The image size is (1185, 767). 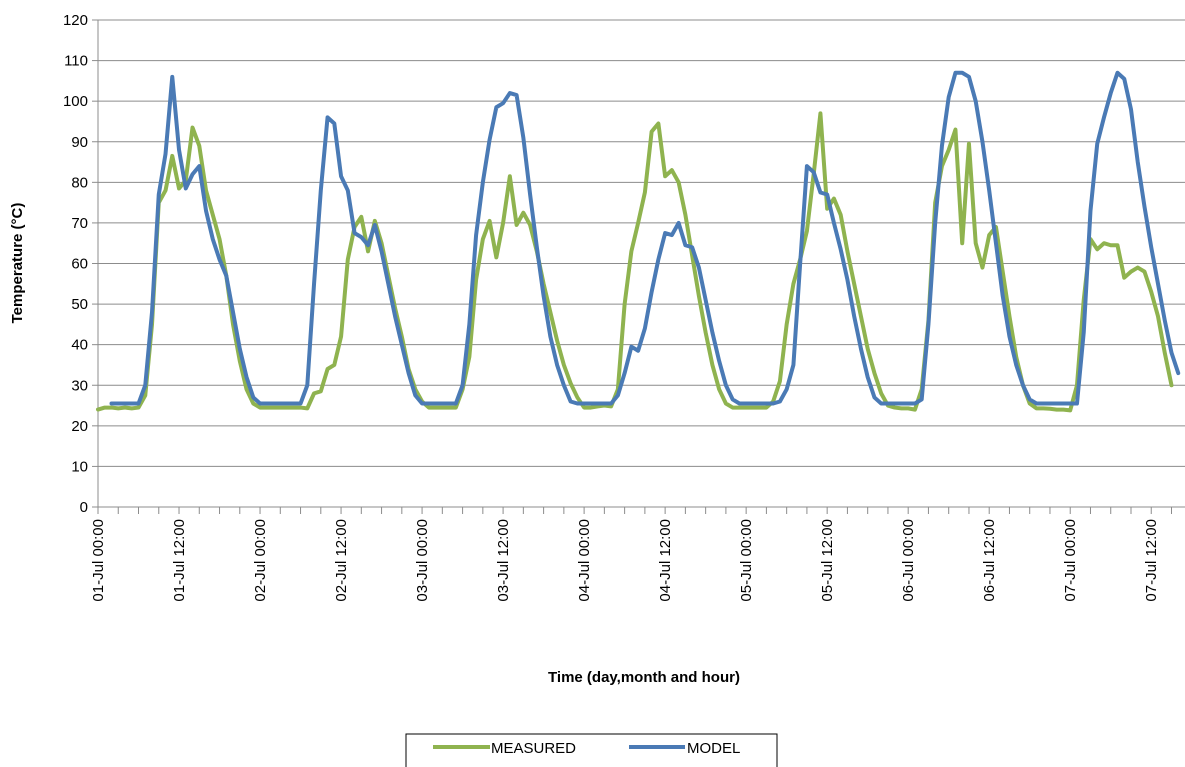 What do you see at coordinates (98, 560) in the screenshot?
I see `x-tick-label: 01-Jul 00:00` at bounding box center [98, 560].